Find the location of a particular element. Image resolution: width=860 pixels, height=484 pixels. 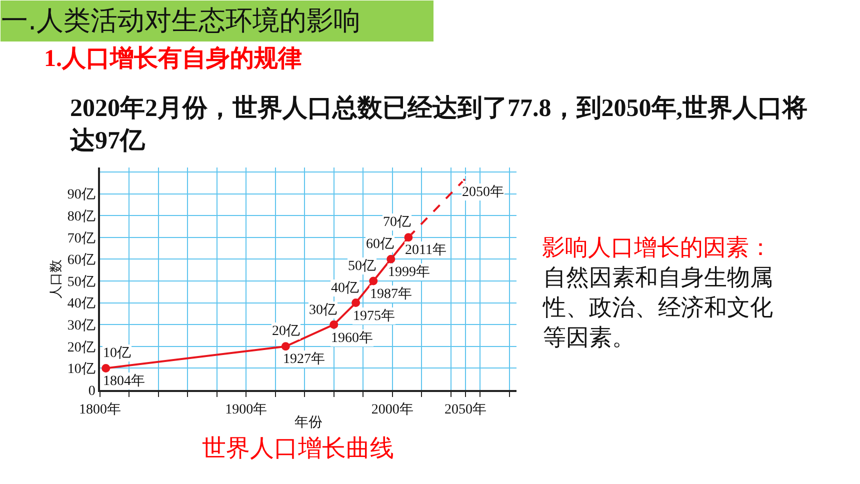

annotation: 2011年 is located at coordinates (425, 250).